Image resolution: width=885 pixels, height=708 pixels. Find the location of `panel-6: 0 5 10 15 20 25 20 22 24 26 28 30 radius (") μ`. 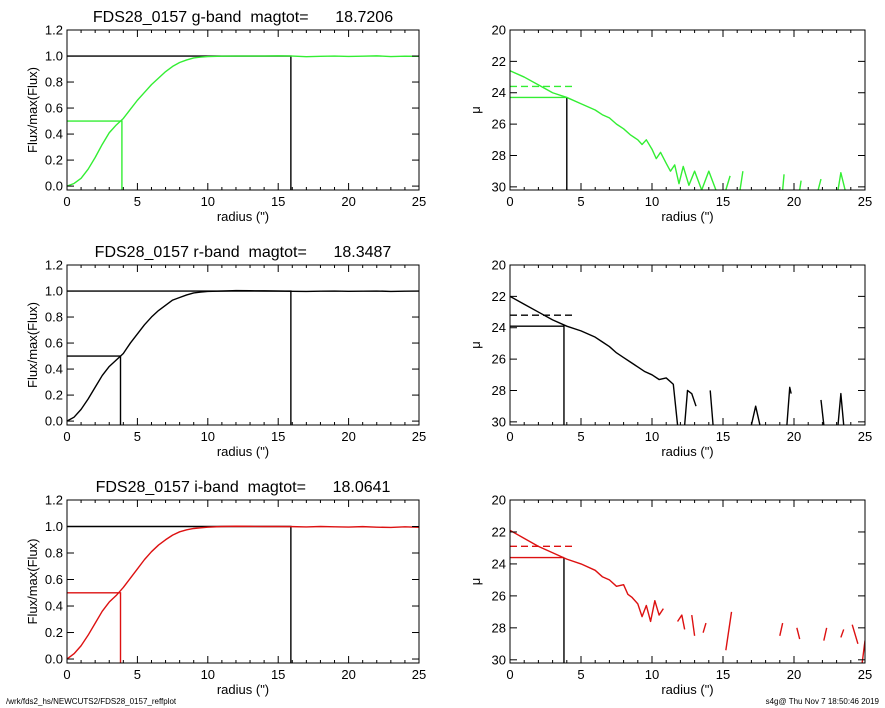

panel-6: 0 5 10 15 20 25 20 22 24 26 28 30 radius (") μ is located at coordinates (670, 595).